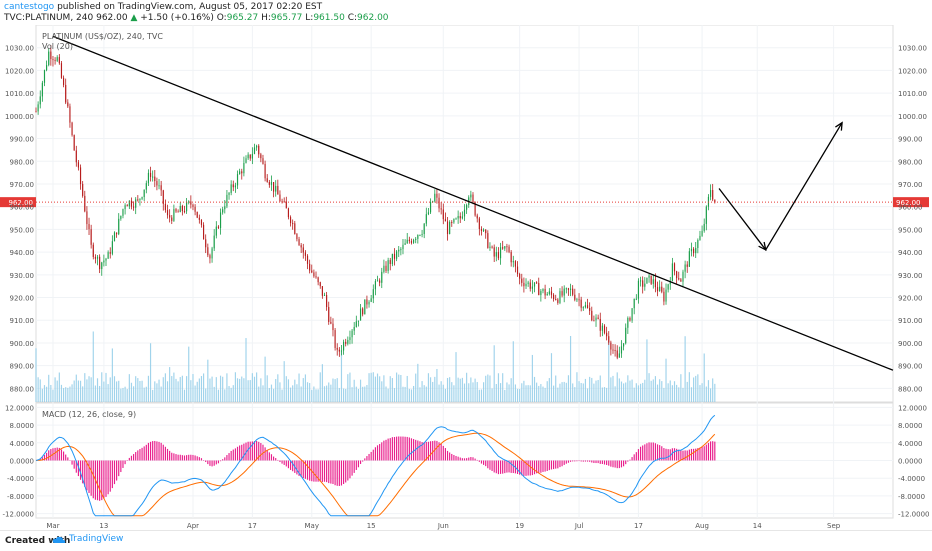  What do you see at coordinates (22, 185) in the screenshot?
I see `y-tick-label-left: 970.00` at bounding box center [22, 185].